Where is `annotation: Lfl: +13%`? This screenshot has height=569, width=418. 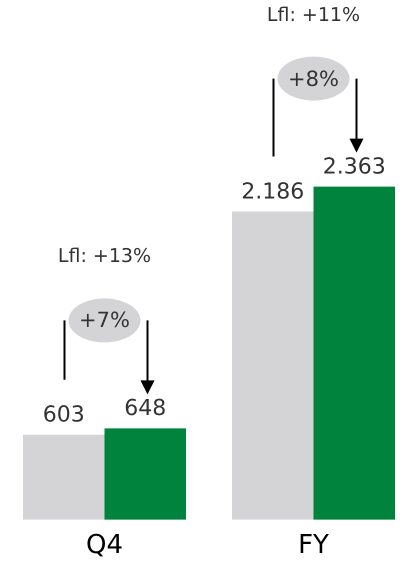
annotation: Lfl: +13% is located at coordinates (105, 256).